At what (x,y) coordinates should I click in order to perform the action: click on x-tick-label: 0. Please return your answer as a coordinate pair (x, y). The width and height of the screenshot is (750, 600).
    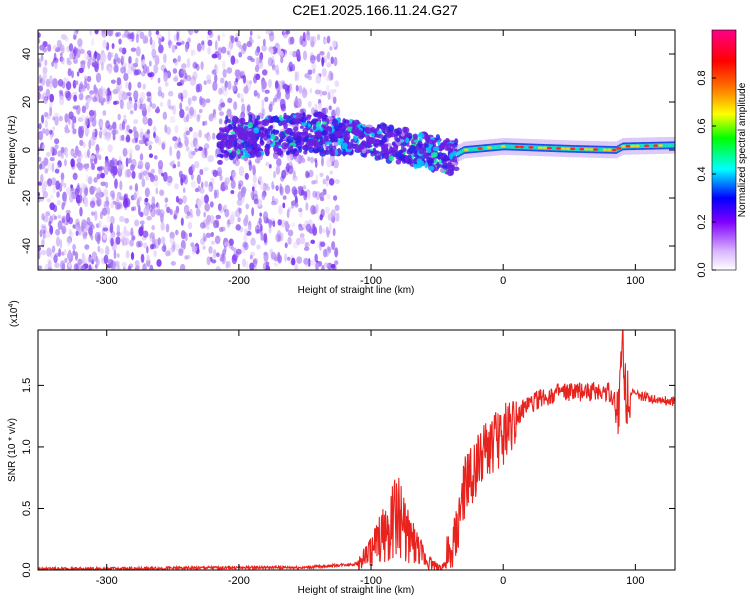
    Looking at the image, I should click on (503, 281).